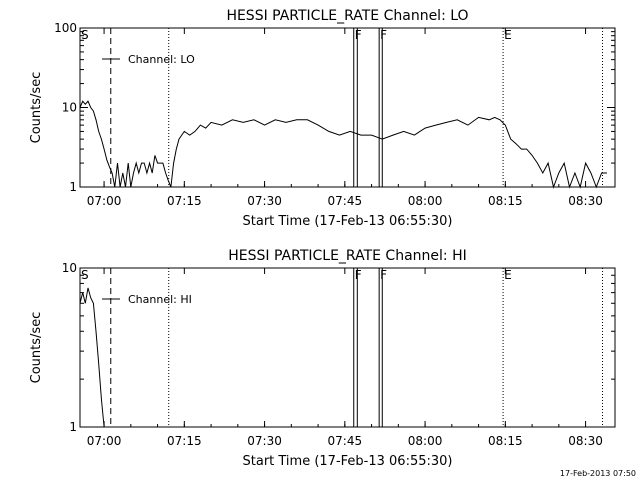 The width and height of the screenshot is (640, 484). Describe the element at coordinates (347, 16) in the screenshot. I see `panel-1-chart-title: HESSI PARTICLE_RATE Channel: LO` at that location.